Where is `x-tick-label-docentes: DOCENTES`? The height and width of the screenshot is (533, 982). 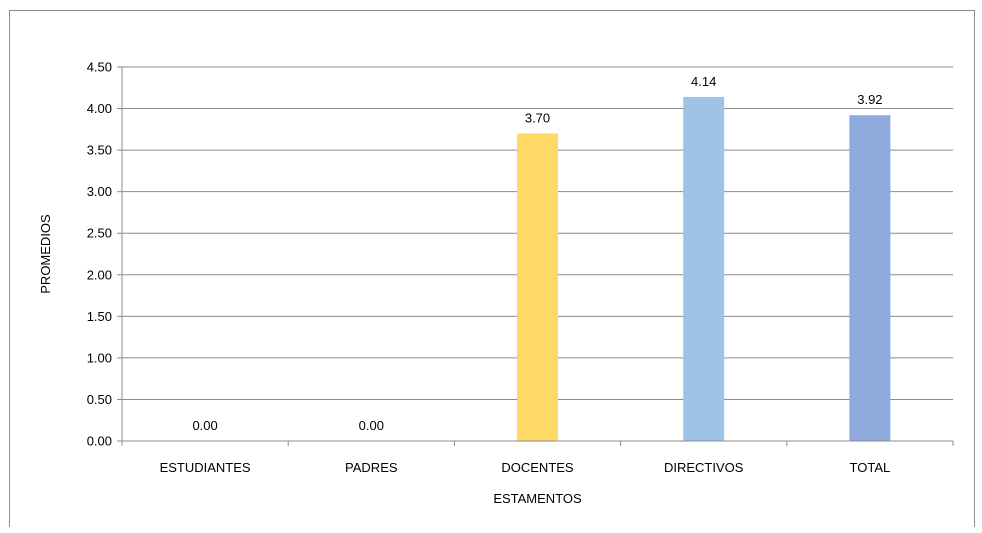 x-tick-label-docentes: DOCENTES is located at coordinates (537, 467).